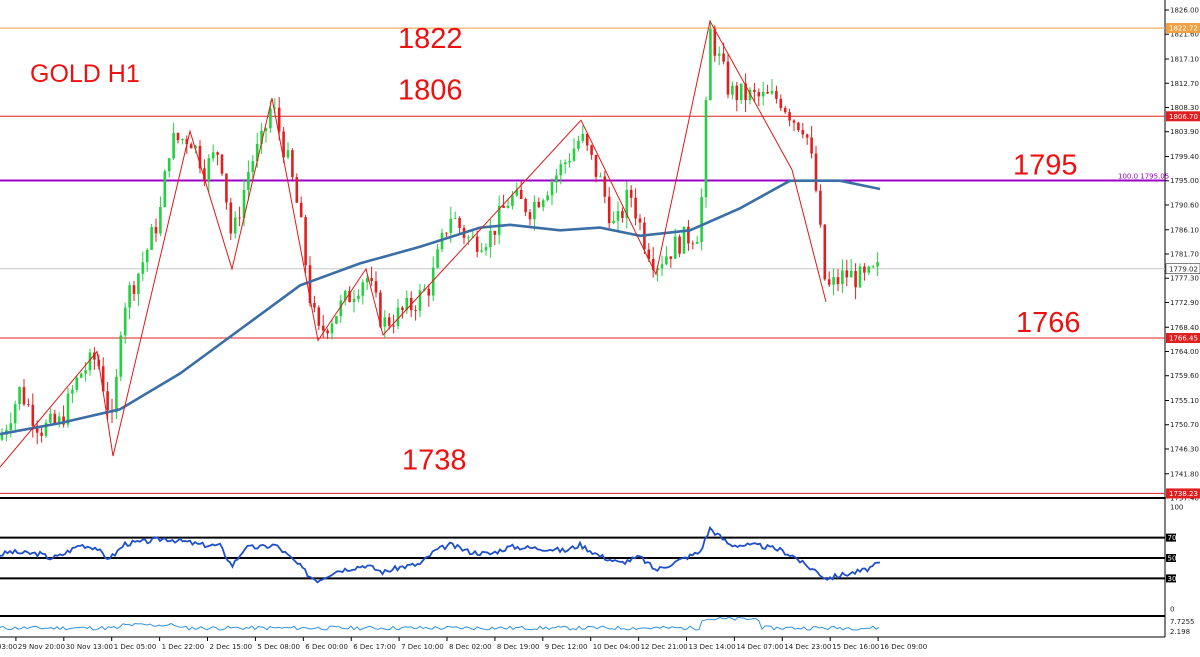  I want to click on level-label-1806: 1806, so click(430, 90).